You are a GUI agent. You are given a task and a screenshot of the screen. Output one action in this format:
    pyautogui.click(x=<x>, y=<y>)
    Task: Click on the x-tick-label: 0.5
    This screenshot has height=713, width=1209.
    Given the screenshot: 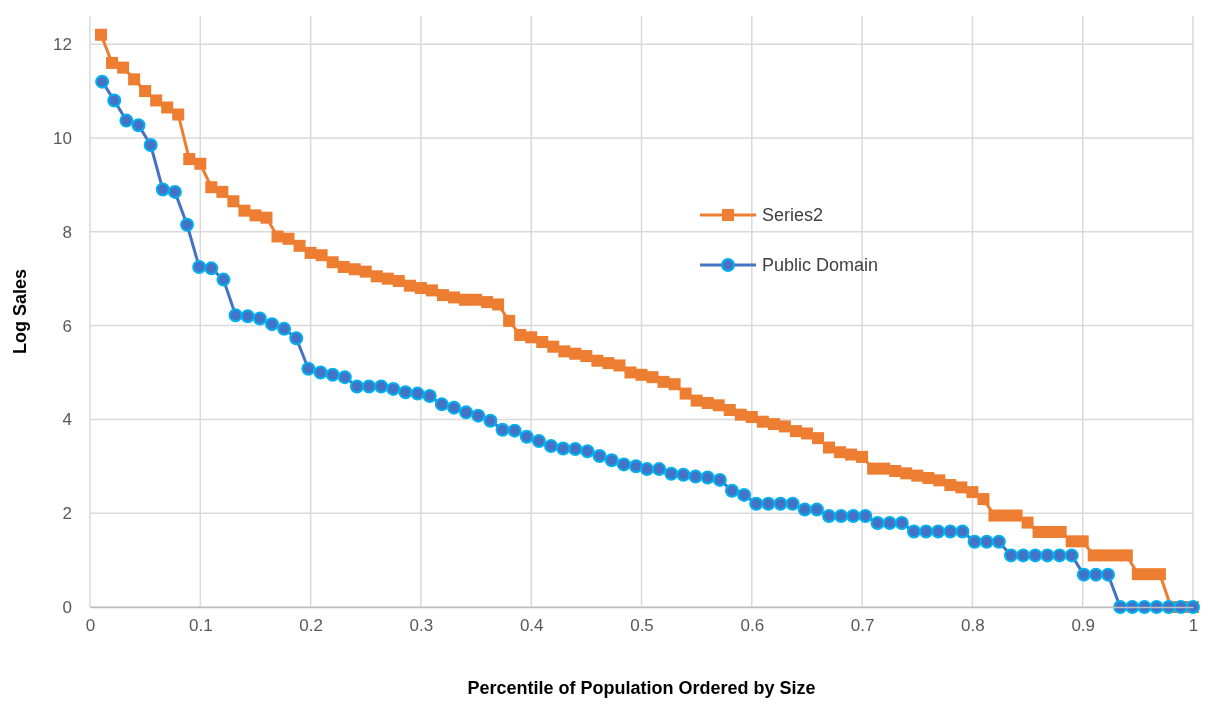 What is the action you would take?
    pyautogui.click(x=642, y=626)
    